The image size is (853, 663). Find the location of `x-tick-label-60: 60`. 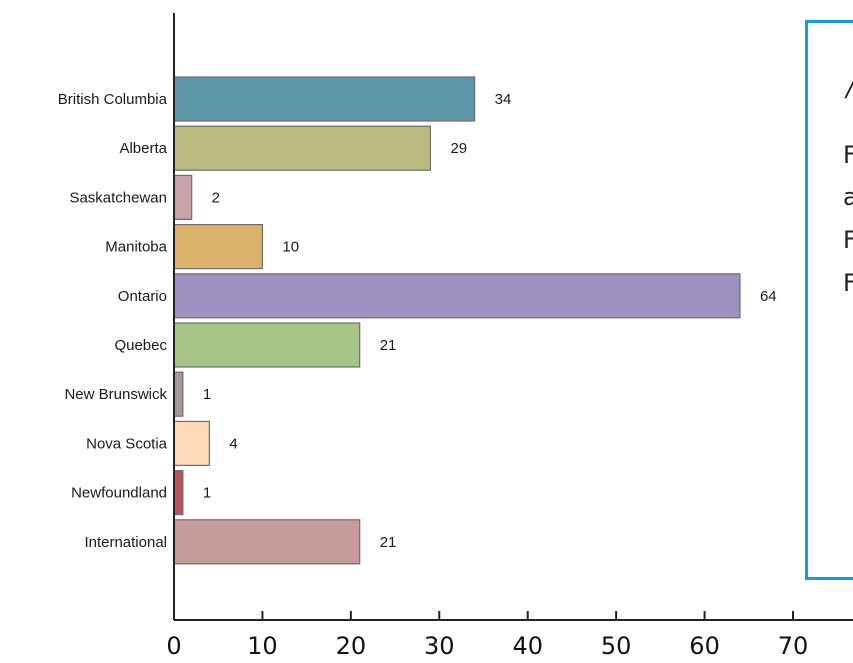

x-tick-label-60: 60 is located at coordinates (704, 646).